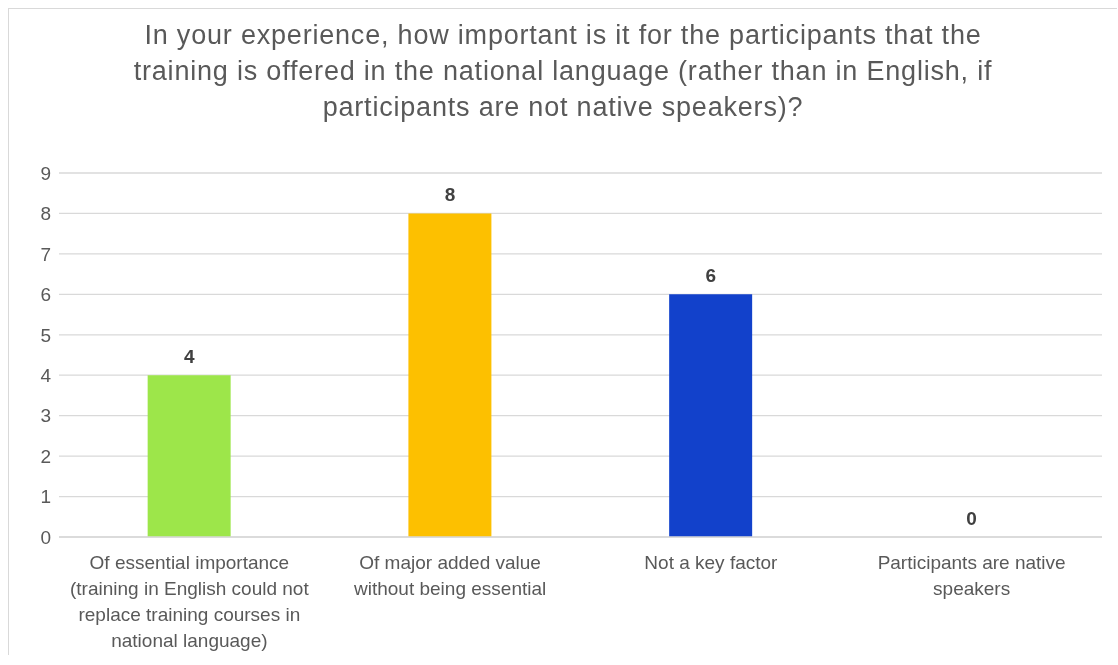 Image resolution: width=1118 pixels, height=665 pixels. Describe the element at coordinates (711, 276) in the screenshot. I see `data-label: 6` at that location.